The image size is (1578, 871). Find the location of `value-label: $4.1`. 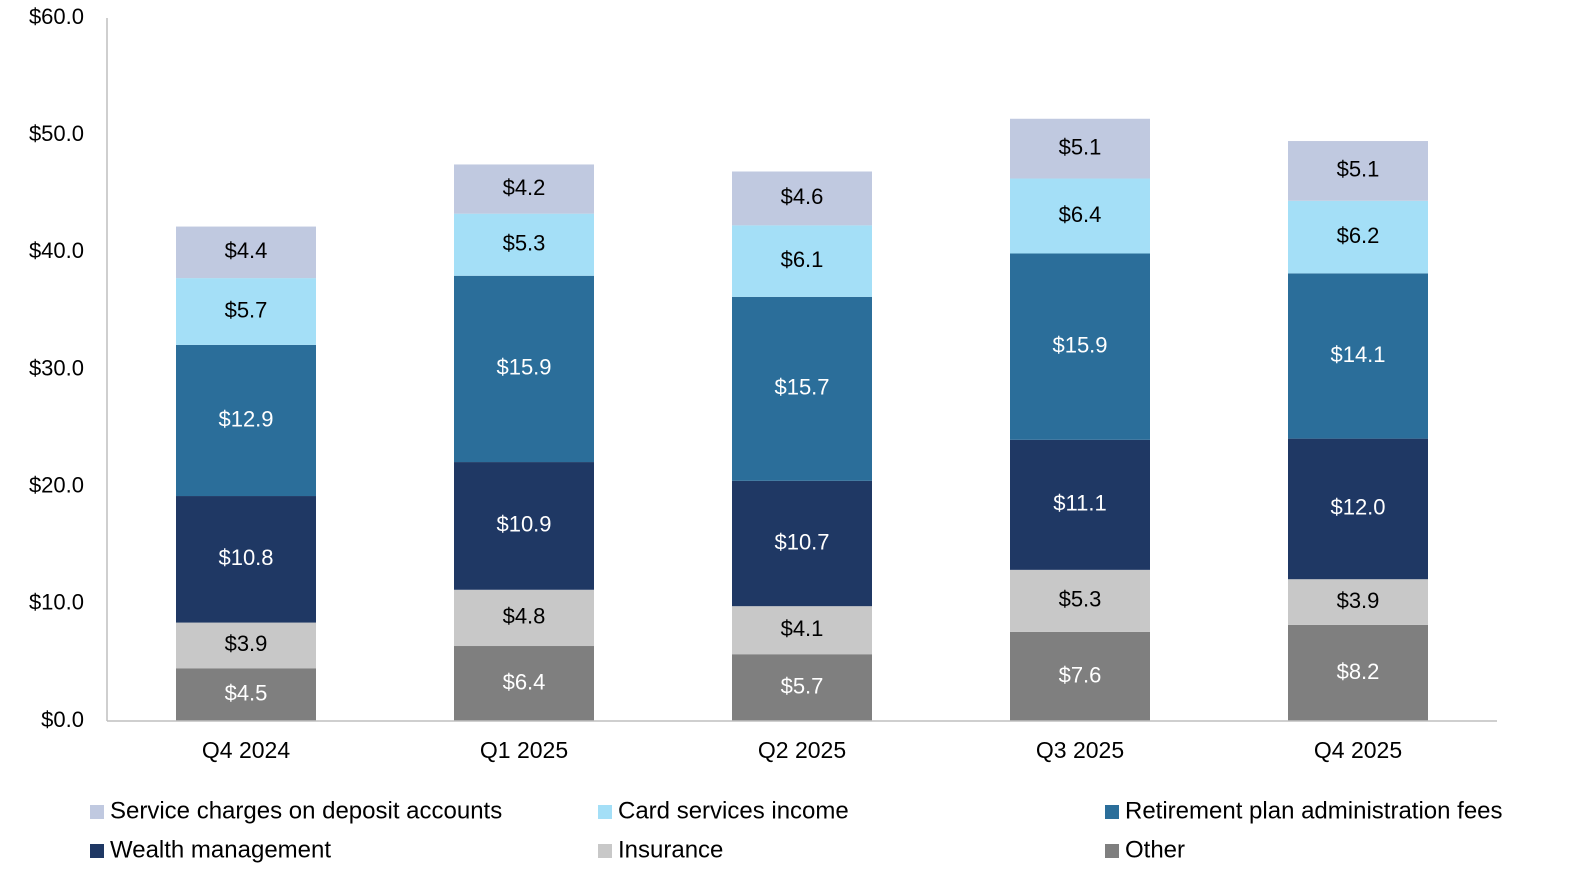

value-label: $4.1 is located at coordinates (802, 628).